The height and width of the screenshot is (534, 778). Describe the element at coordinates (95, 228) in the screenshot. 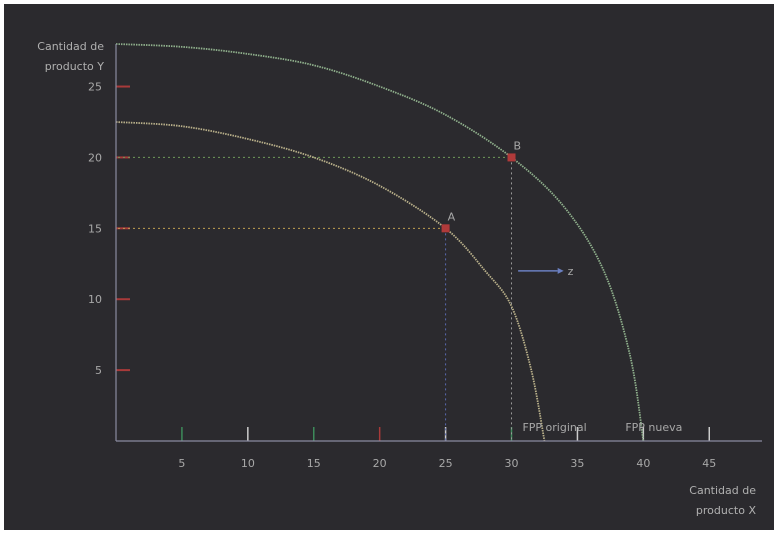

I see `y-tick-label: 15` at that location.